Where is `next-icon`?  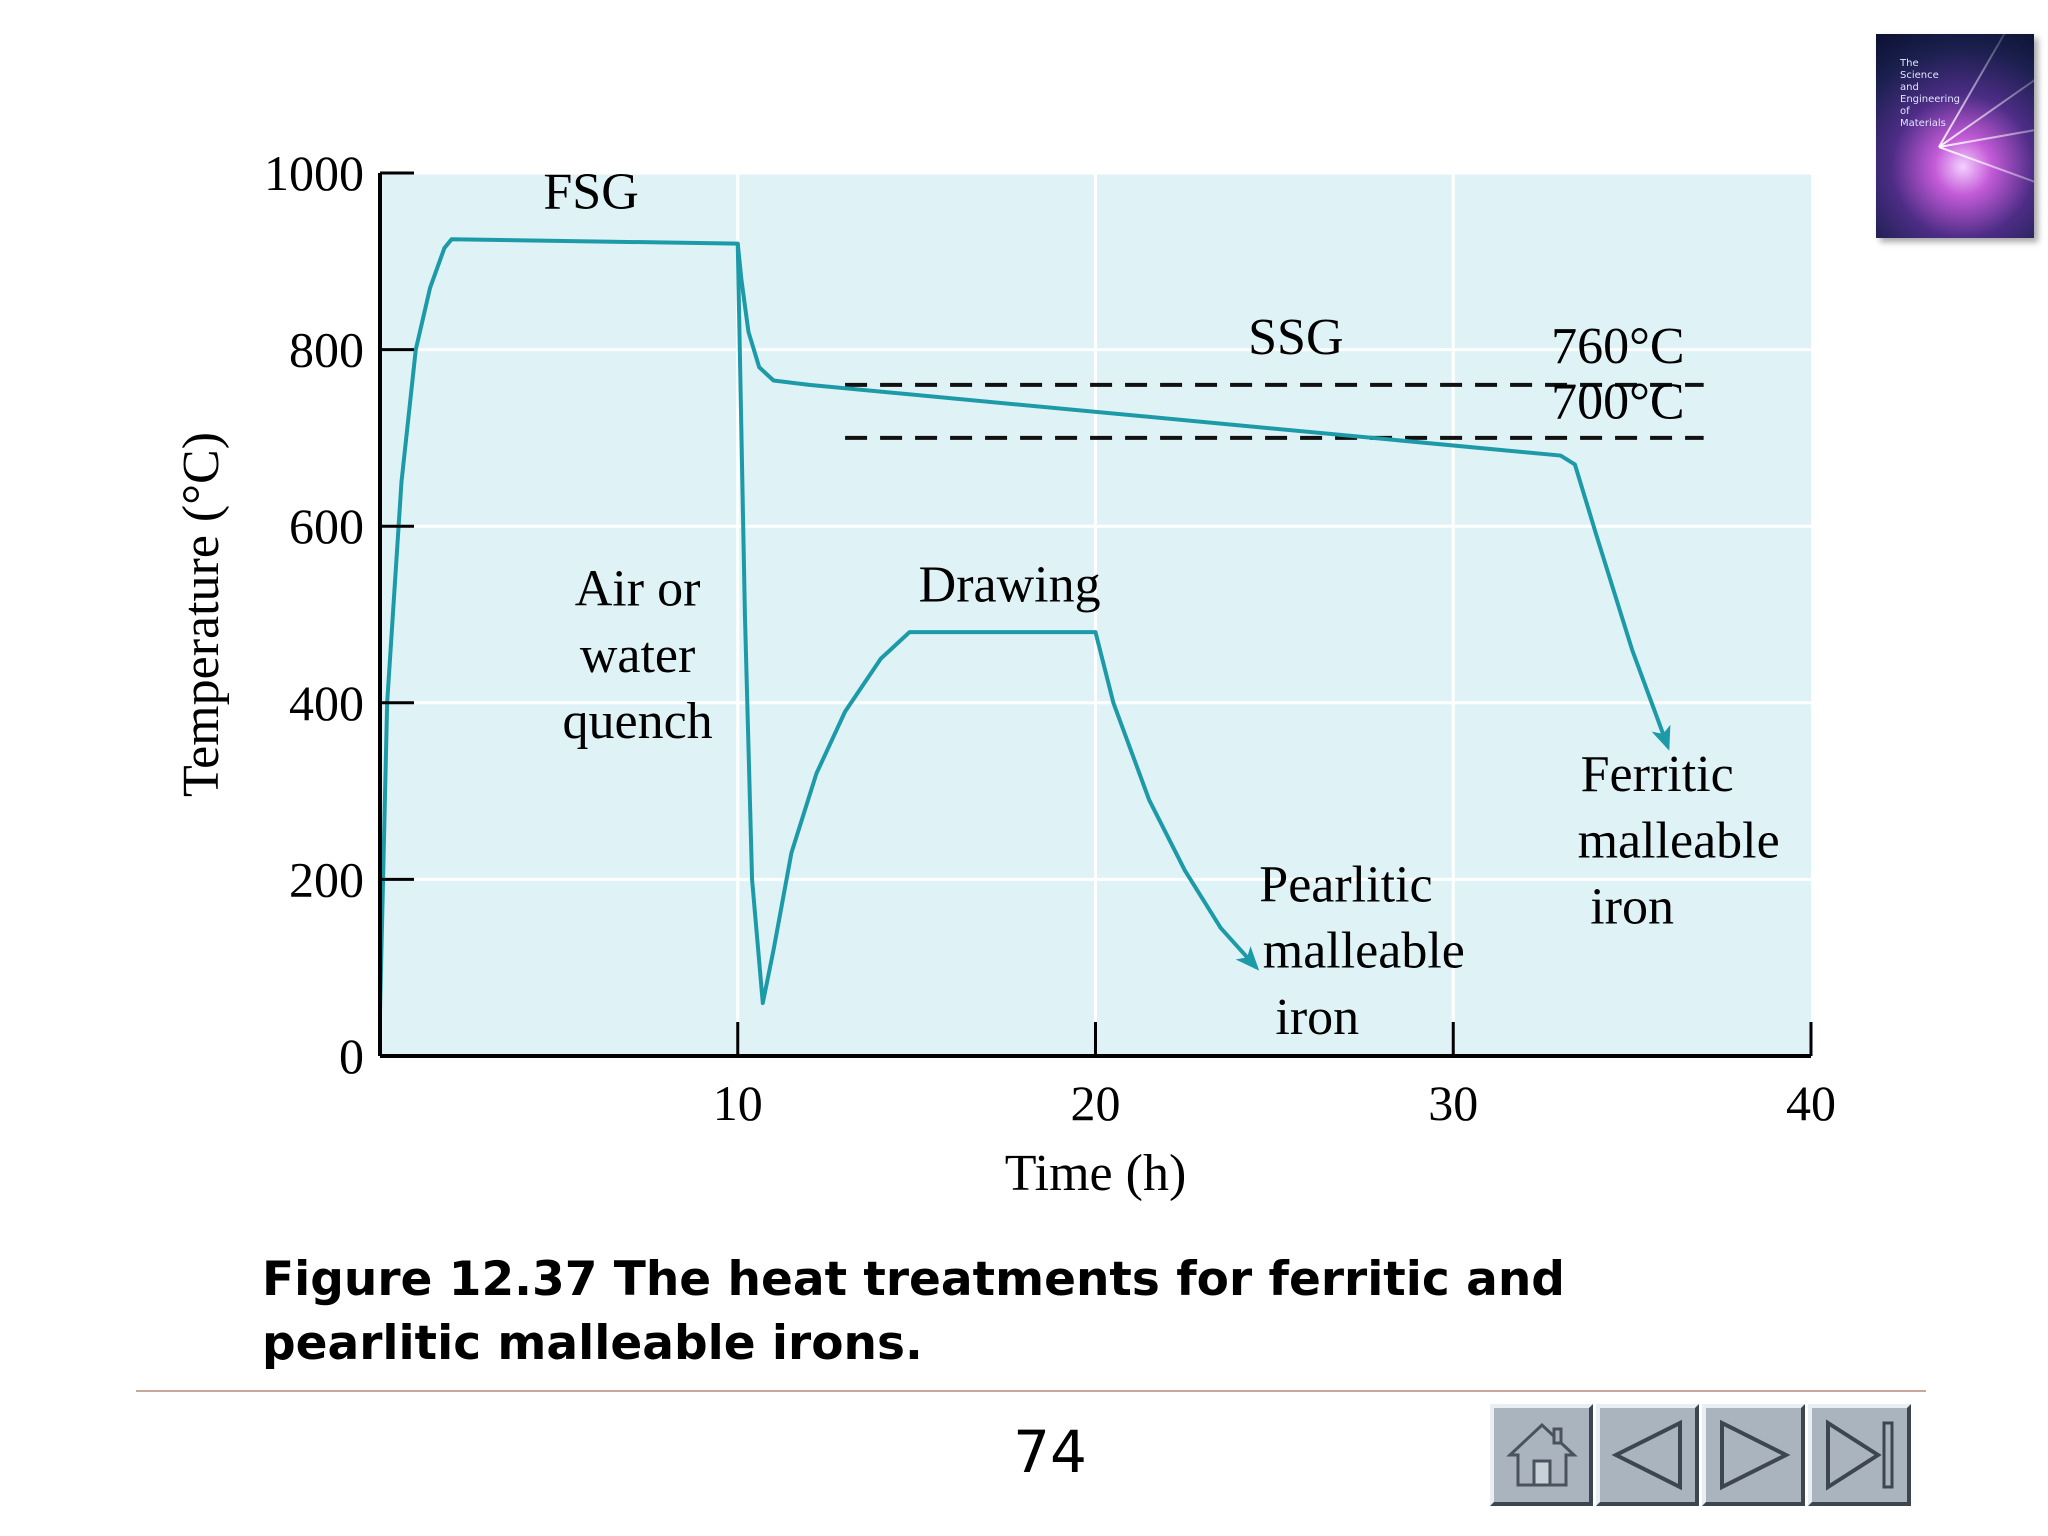 next-icon is located at coordinates (1754, 1455).